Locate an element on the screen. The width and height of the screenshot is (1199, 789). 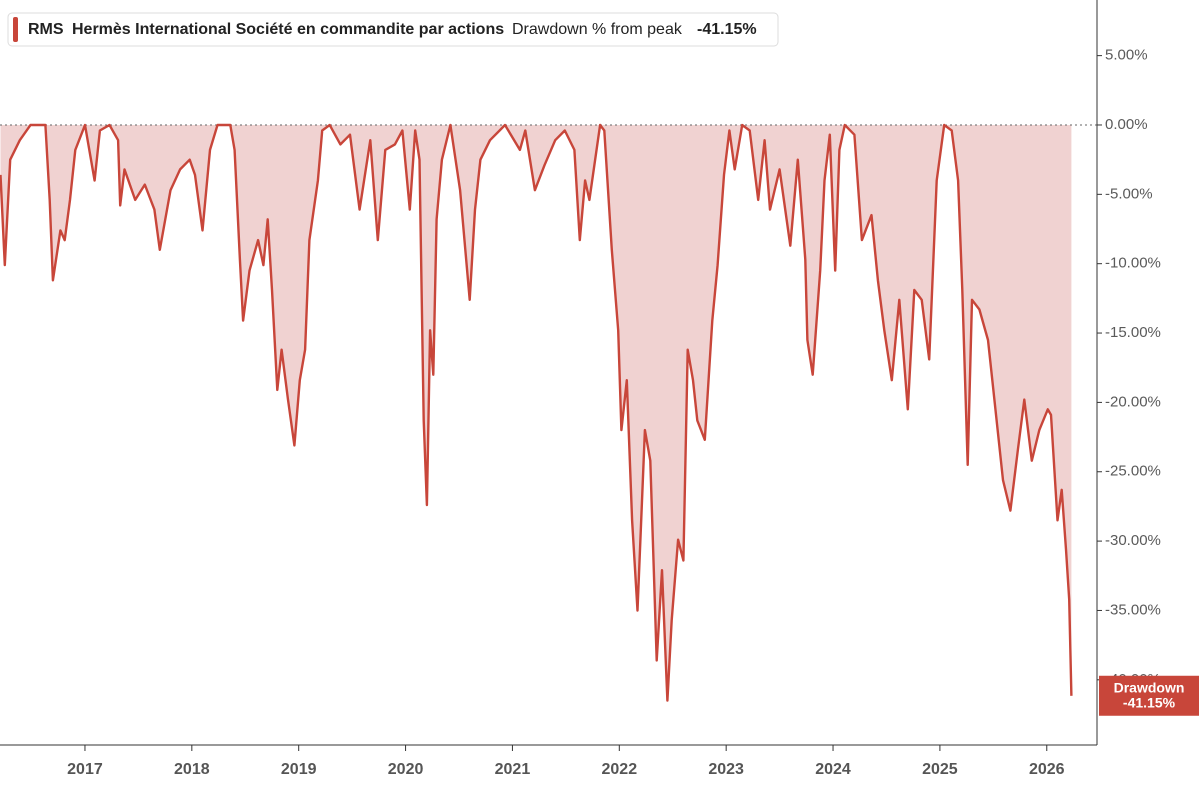
y-tick-label: -25.00% is located at coordinates (1133, 471).